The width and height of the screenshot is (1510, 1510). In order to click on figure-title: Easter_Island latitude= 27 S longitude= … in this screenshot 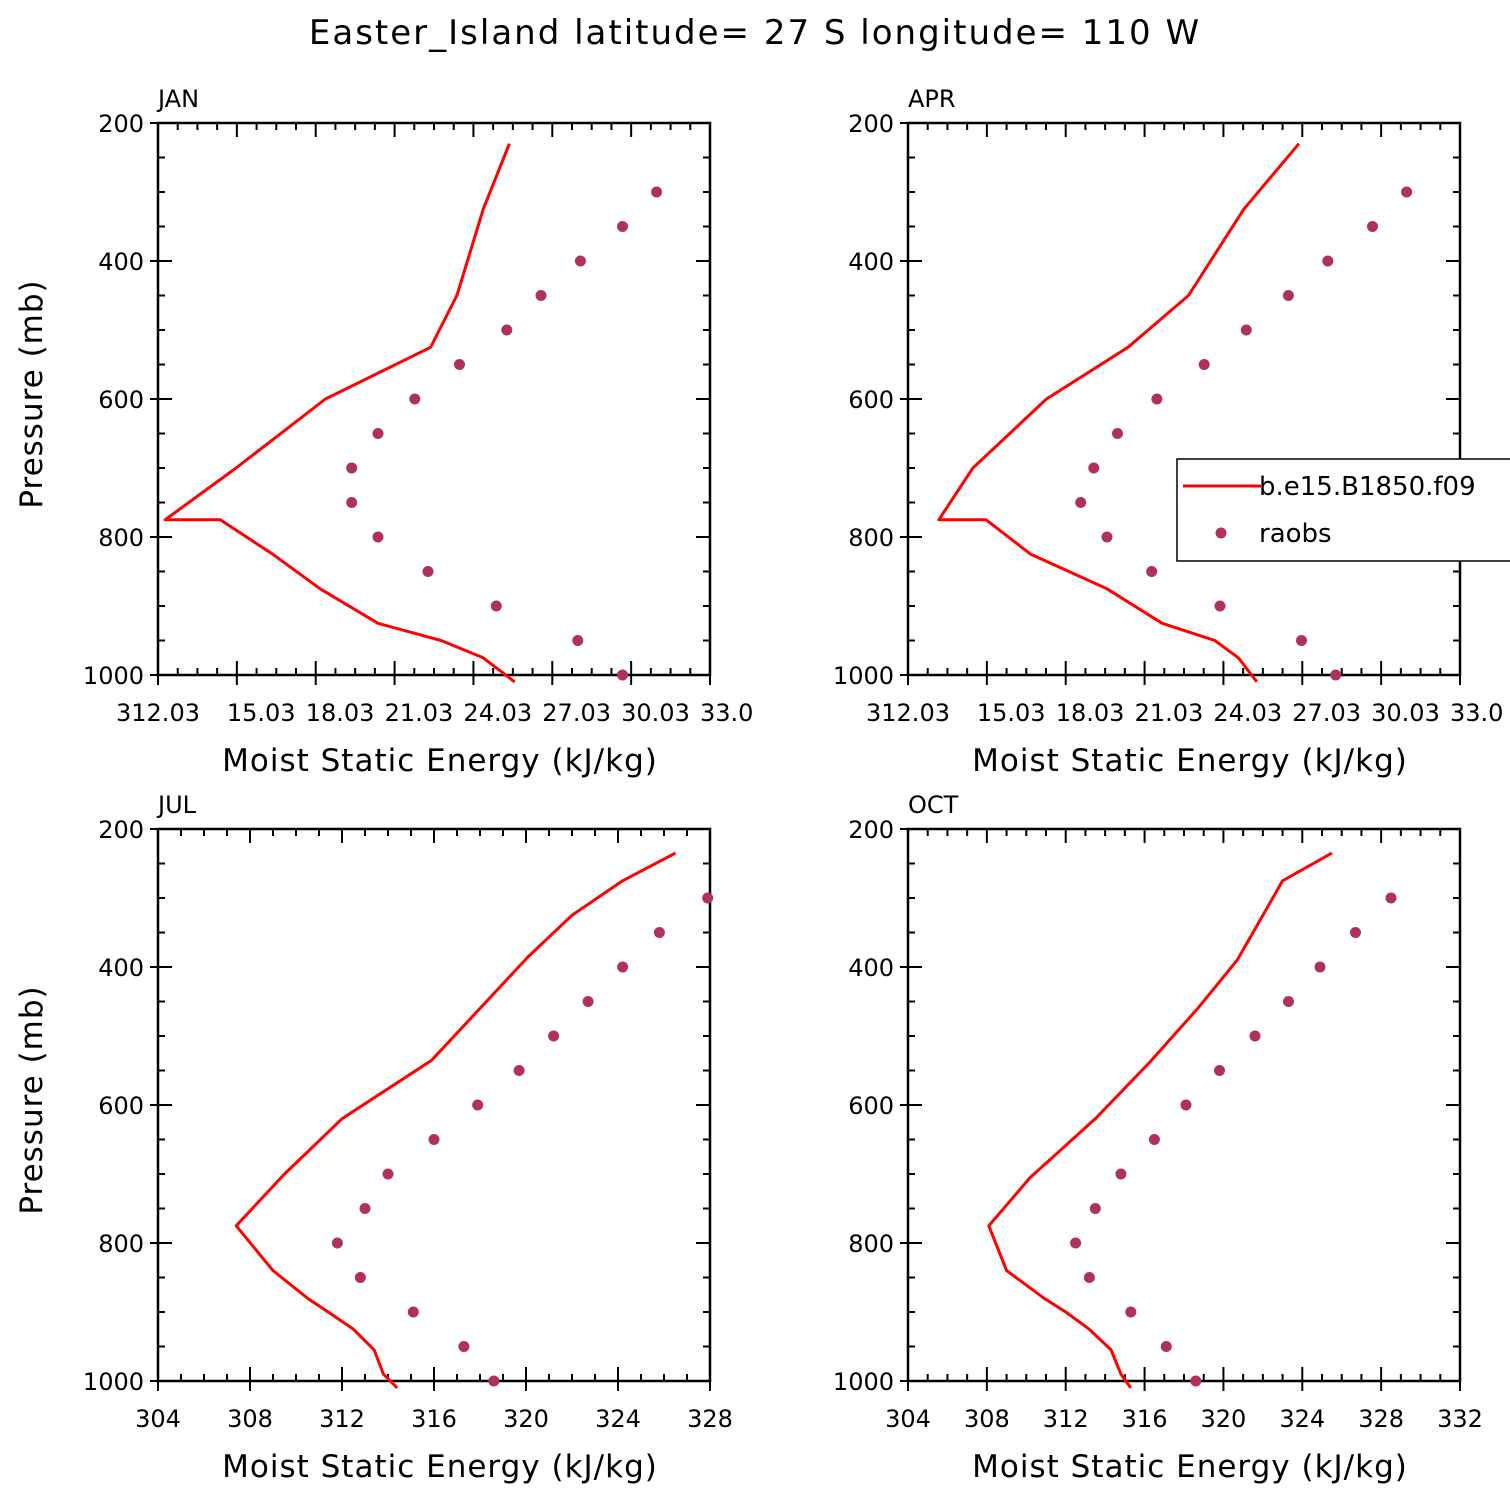, I will do `click(755, 33)`.